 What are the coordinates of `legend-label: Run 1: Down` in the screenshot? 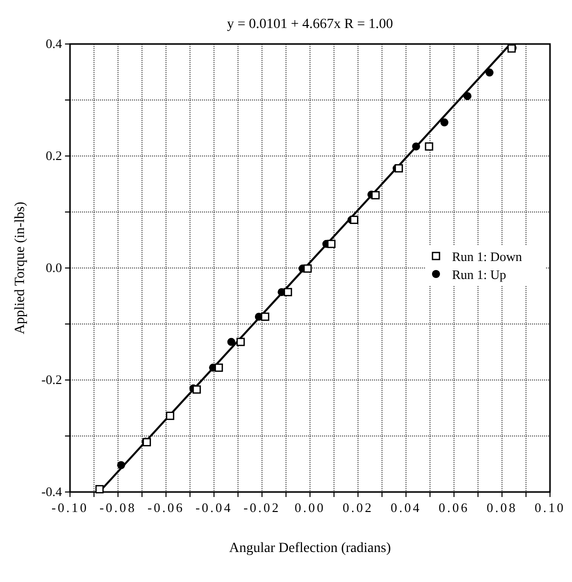 It's located at (487, 256).